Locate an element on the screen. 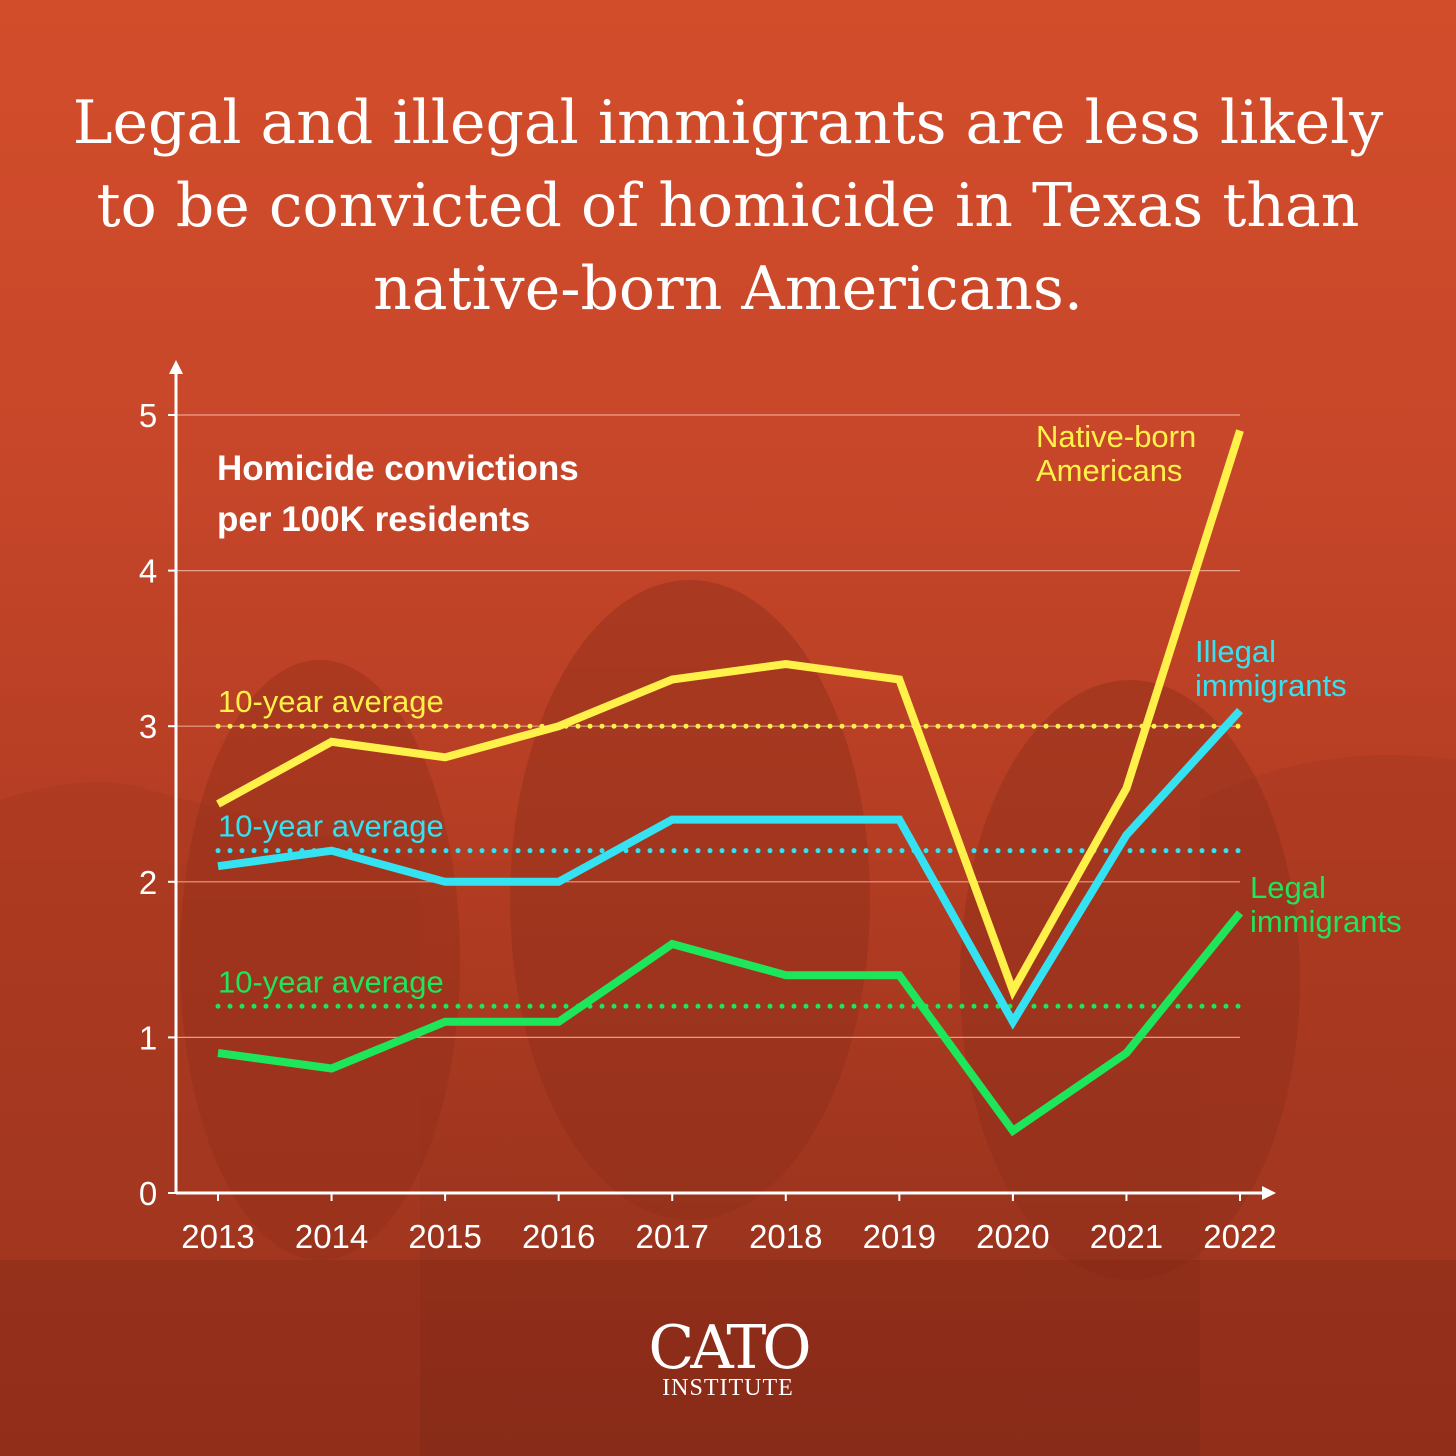 The image size is (1456, 1456). illegal-series-label: Illegal immigrants is located at coordinates (1271, 668).